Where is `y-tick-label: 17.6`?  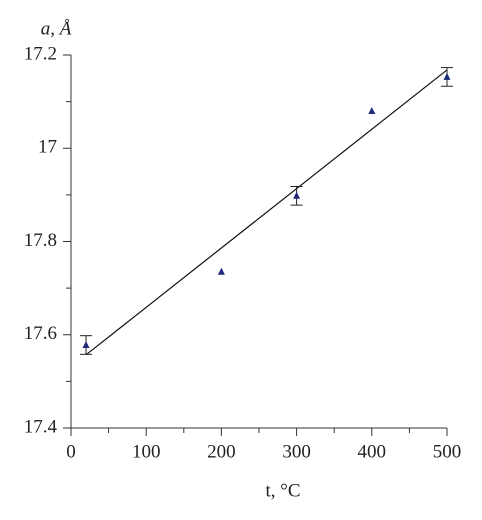 y-tick-label: 17.6 is located at coordinates (40, 333).